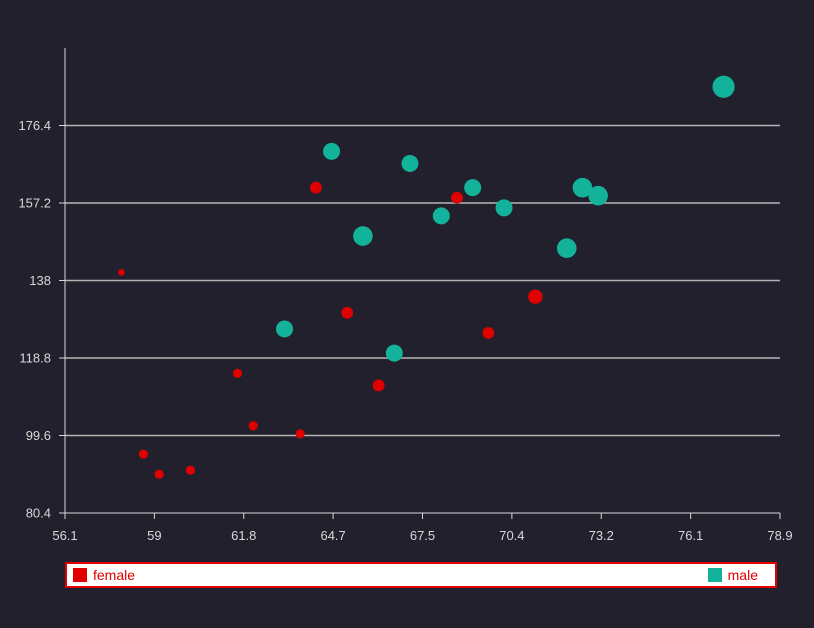 The image size is (814, 628). What do you see at coordinates (601, 535) in the screenshot?
I see `x-tick-label: 73.2` at bounding box center [601, 535].